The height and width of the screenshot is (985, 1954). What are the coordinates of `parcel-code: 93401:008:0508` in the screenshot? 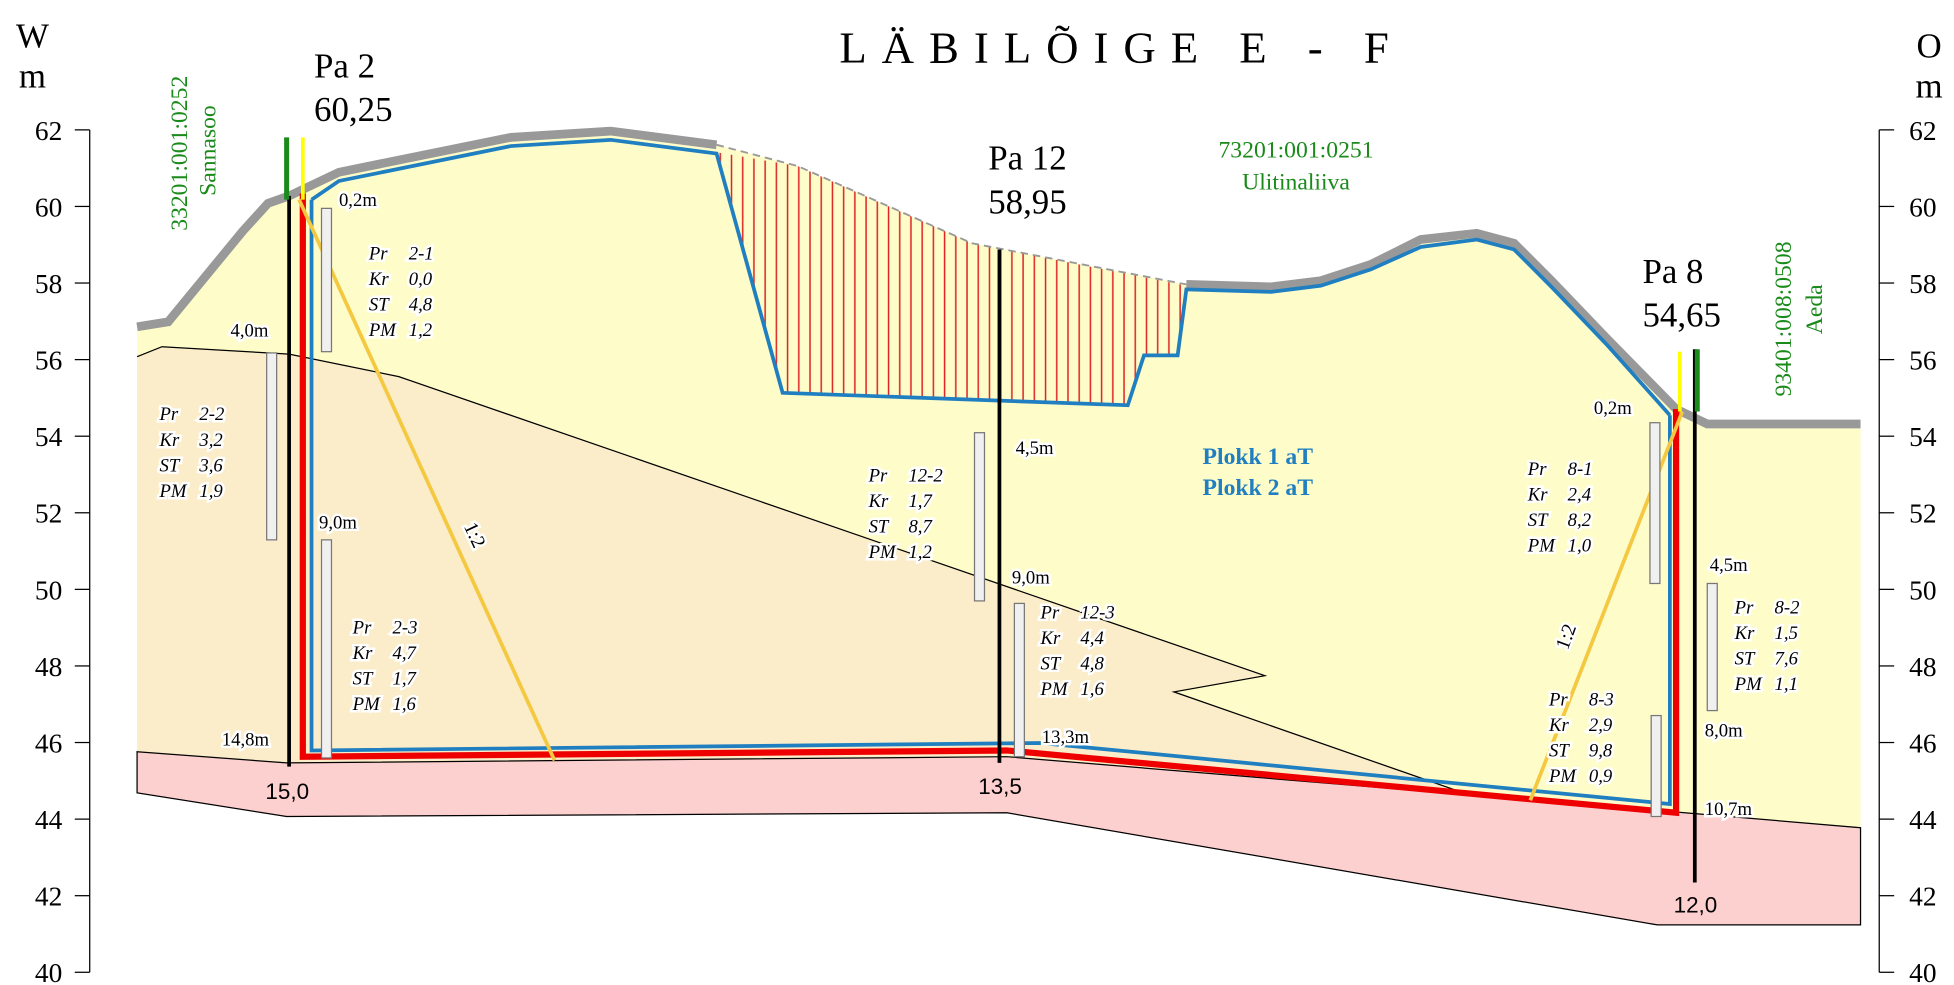 It's located at (1784, 318).